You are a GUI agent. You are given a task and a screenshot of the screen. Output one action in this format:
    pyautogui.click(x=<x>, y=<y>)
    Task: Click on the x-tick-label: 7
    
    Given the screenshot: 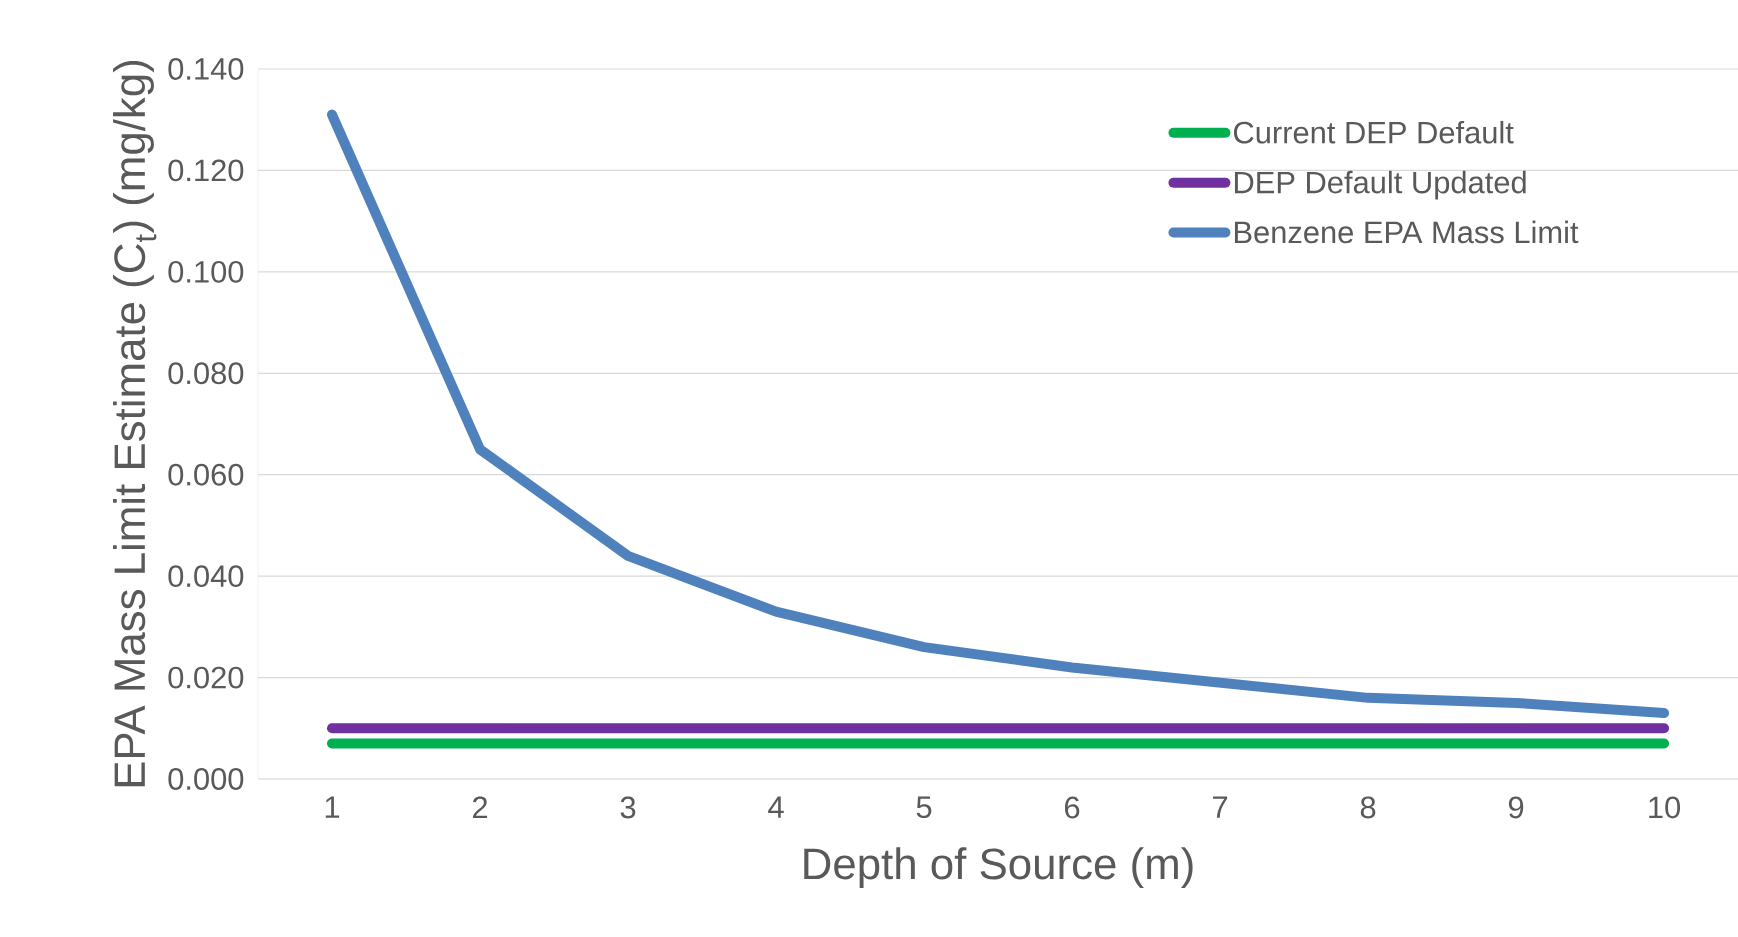 What is the action you would take?
    pyautogui.click(x=1220, y=807)
    